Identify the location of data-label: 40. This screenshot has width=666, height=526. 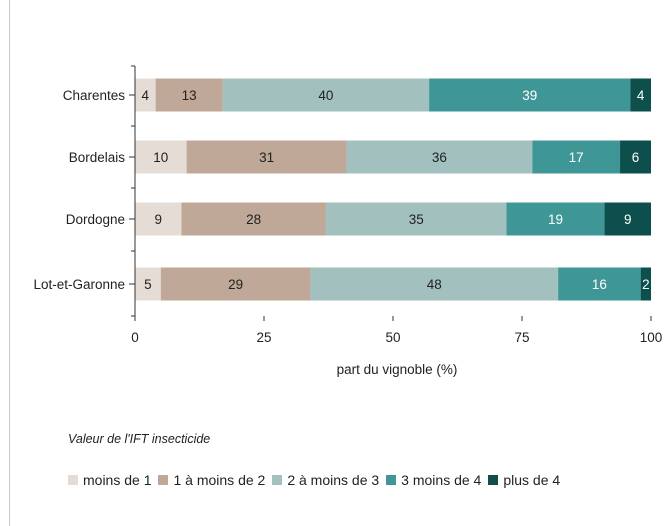
(325, 95).